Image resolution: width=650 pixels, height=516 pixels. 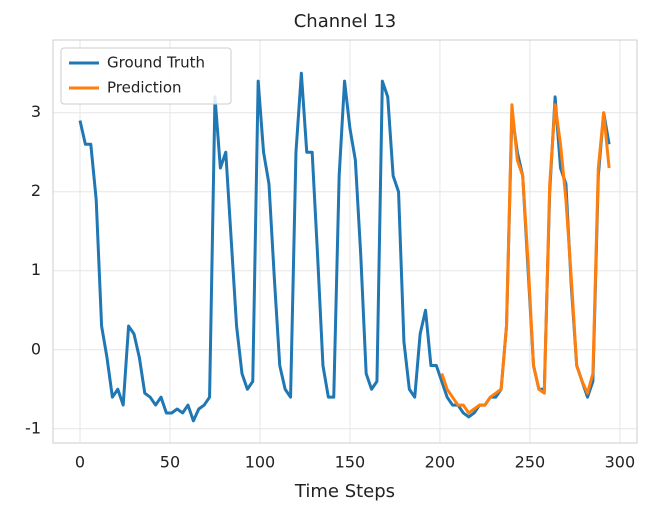 I want to click on x-tick-label: 200, so click(x=440, y=462).